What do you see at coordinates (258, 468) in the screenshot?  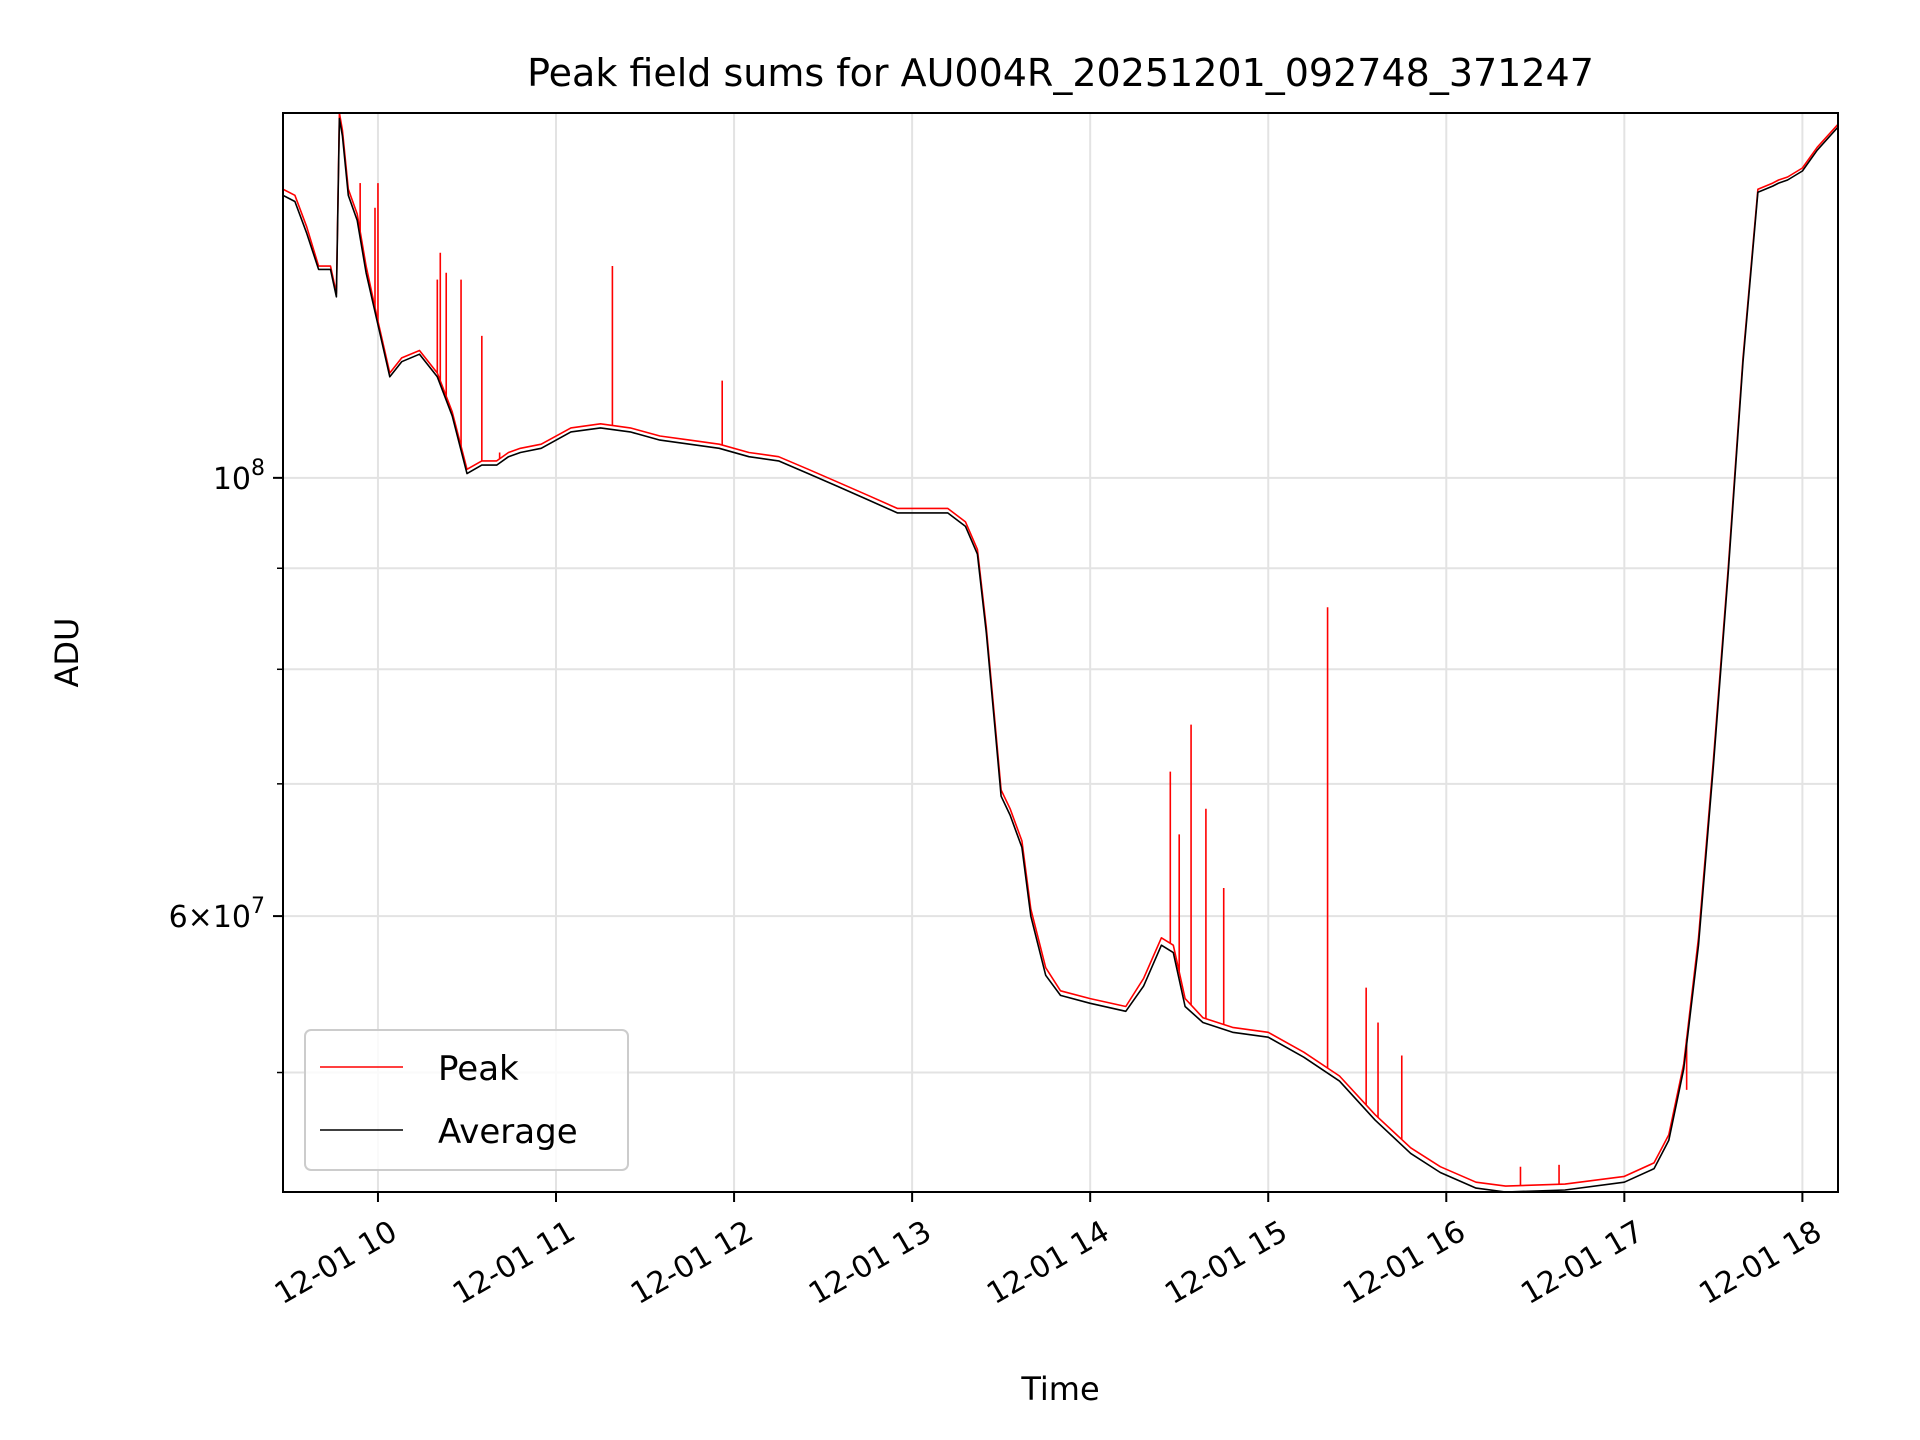 I see `y-tick-exponent: 8` at bounding box center [258, 468].